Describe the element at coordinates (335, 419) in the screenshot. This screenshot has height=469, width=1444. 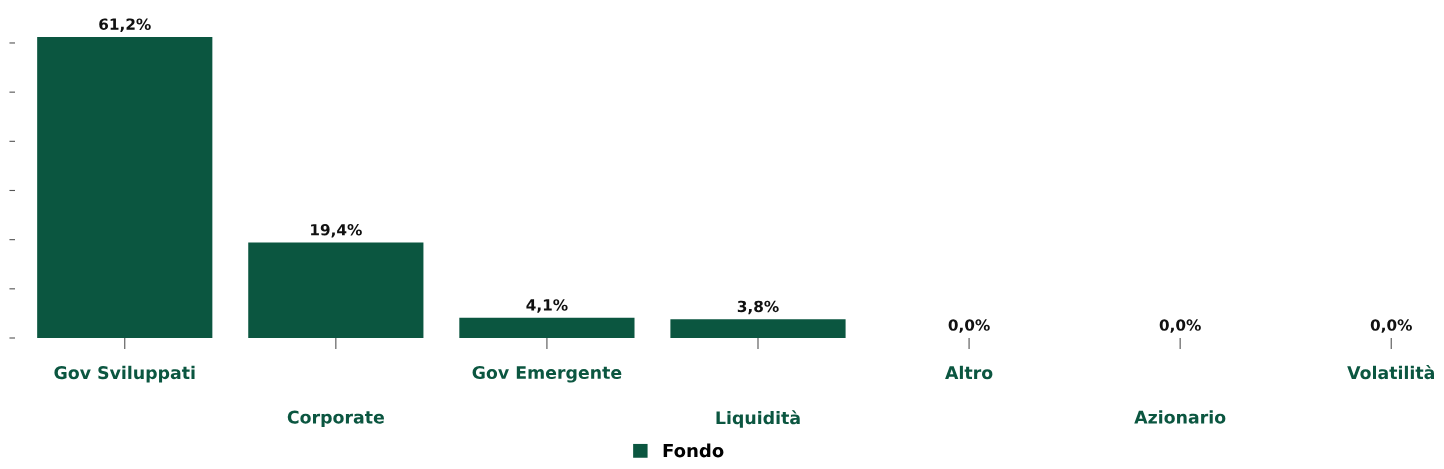
I see `x-tick-label: Corporate` at that location.